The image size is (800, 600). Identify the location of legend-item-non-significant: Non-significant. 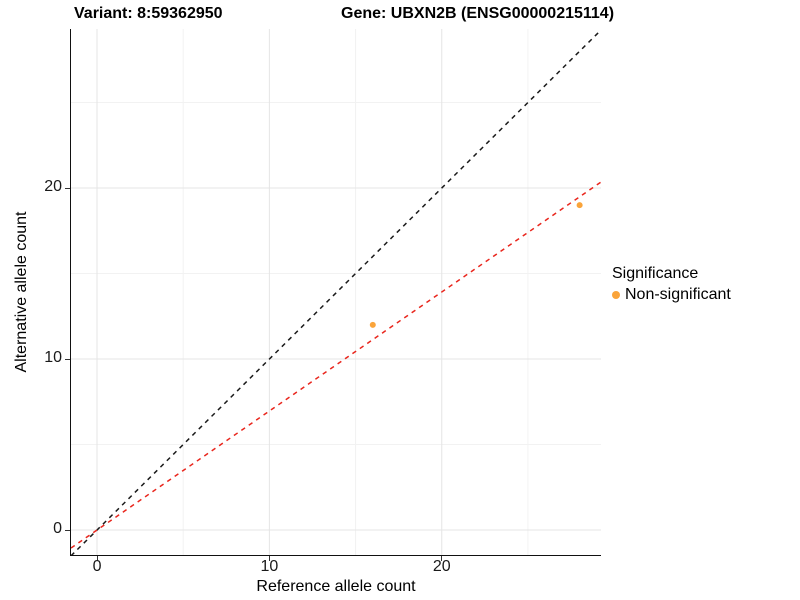
(671, 294).